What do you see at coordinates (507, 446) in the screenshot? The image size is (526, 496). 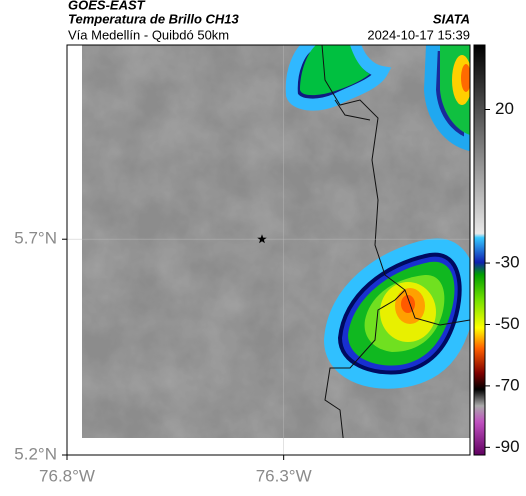 I see `colorbar-tick-label: -90` at bounding box center [507, 446].